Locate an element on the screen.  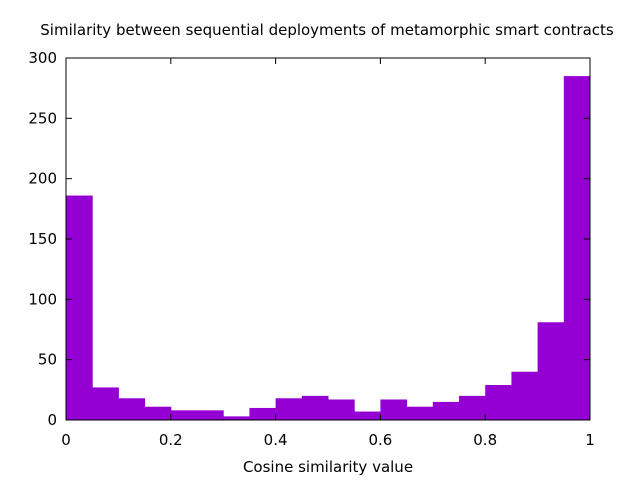
y-tick-label: 300 is located at coordinates (42, 58).